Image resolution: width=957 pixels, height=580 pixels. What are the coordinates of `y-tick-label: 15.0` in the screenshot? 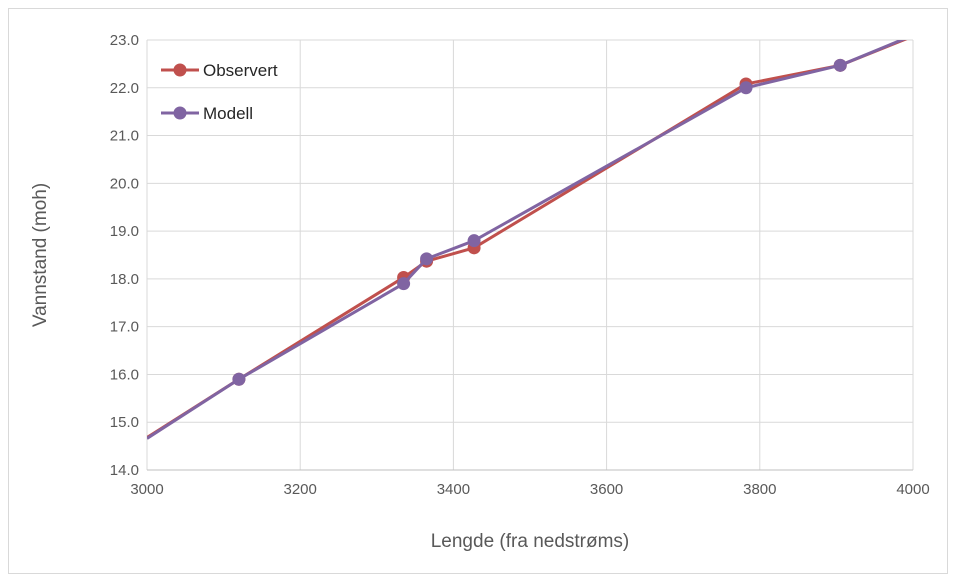 It's located at (124, 422).